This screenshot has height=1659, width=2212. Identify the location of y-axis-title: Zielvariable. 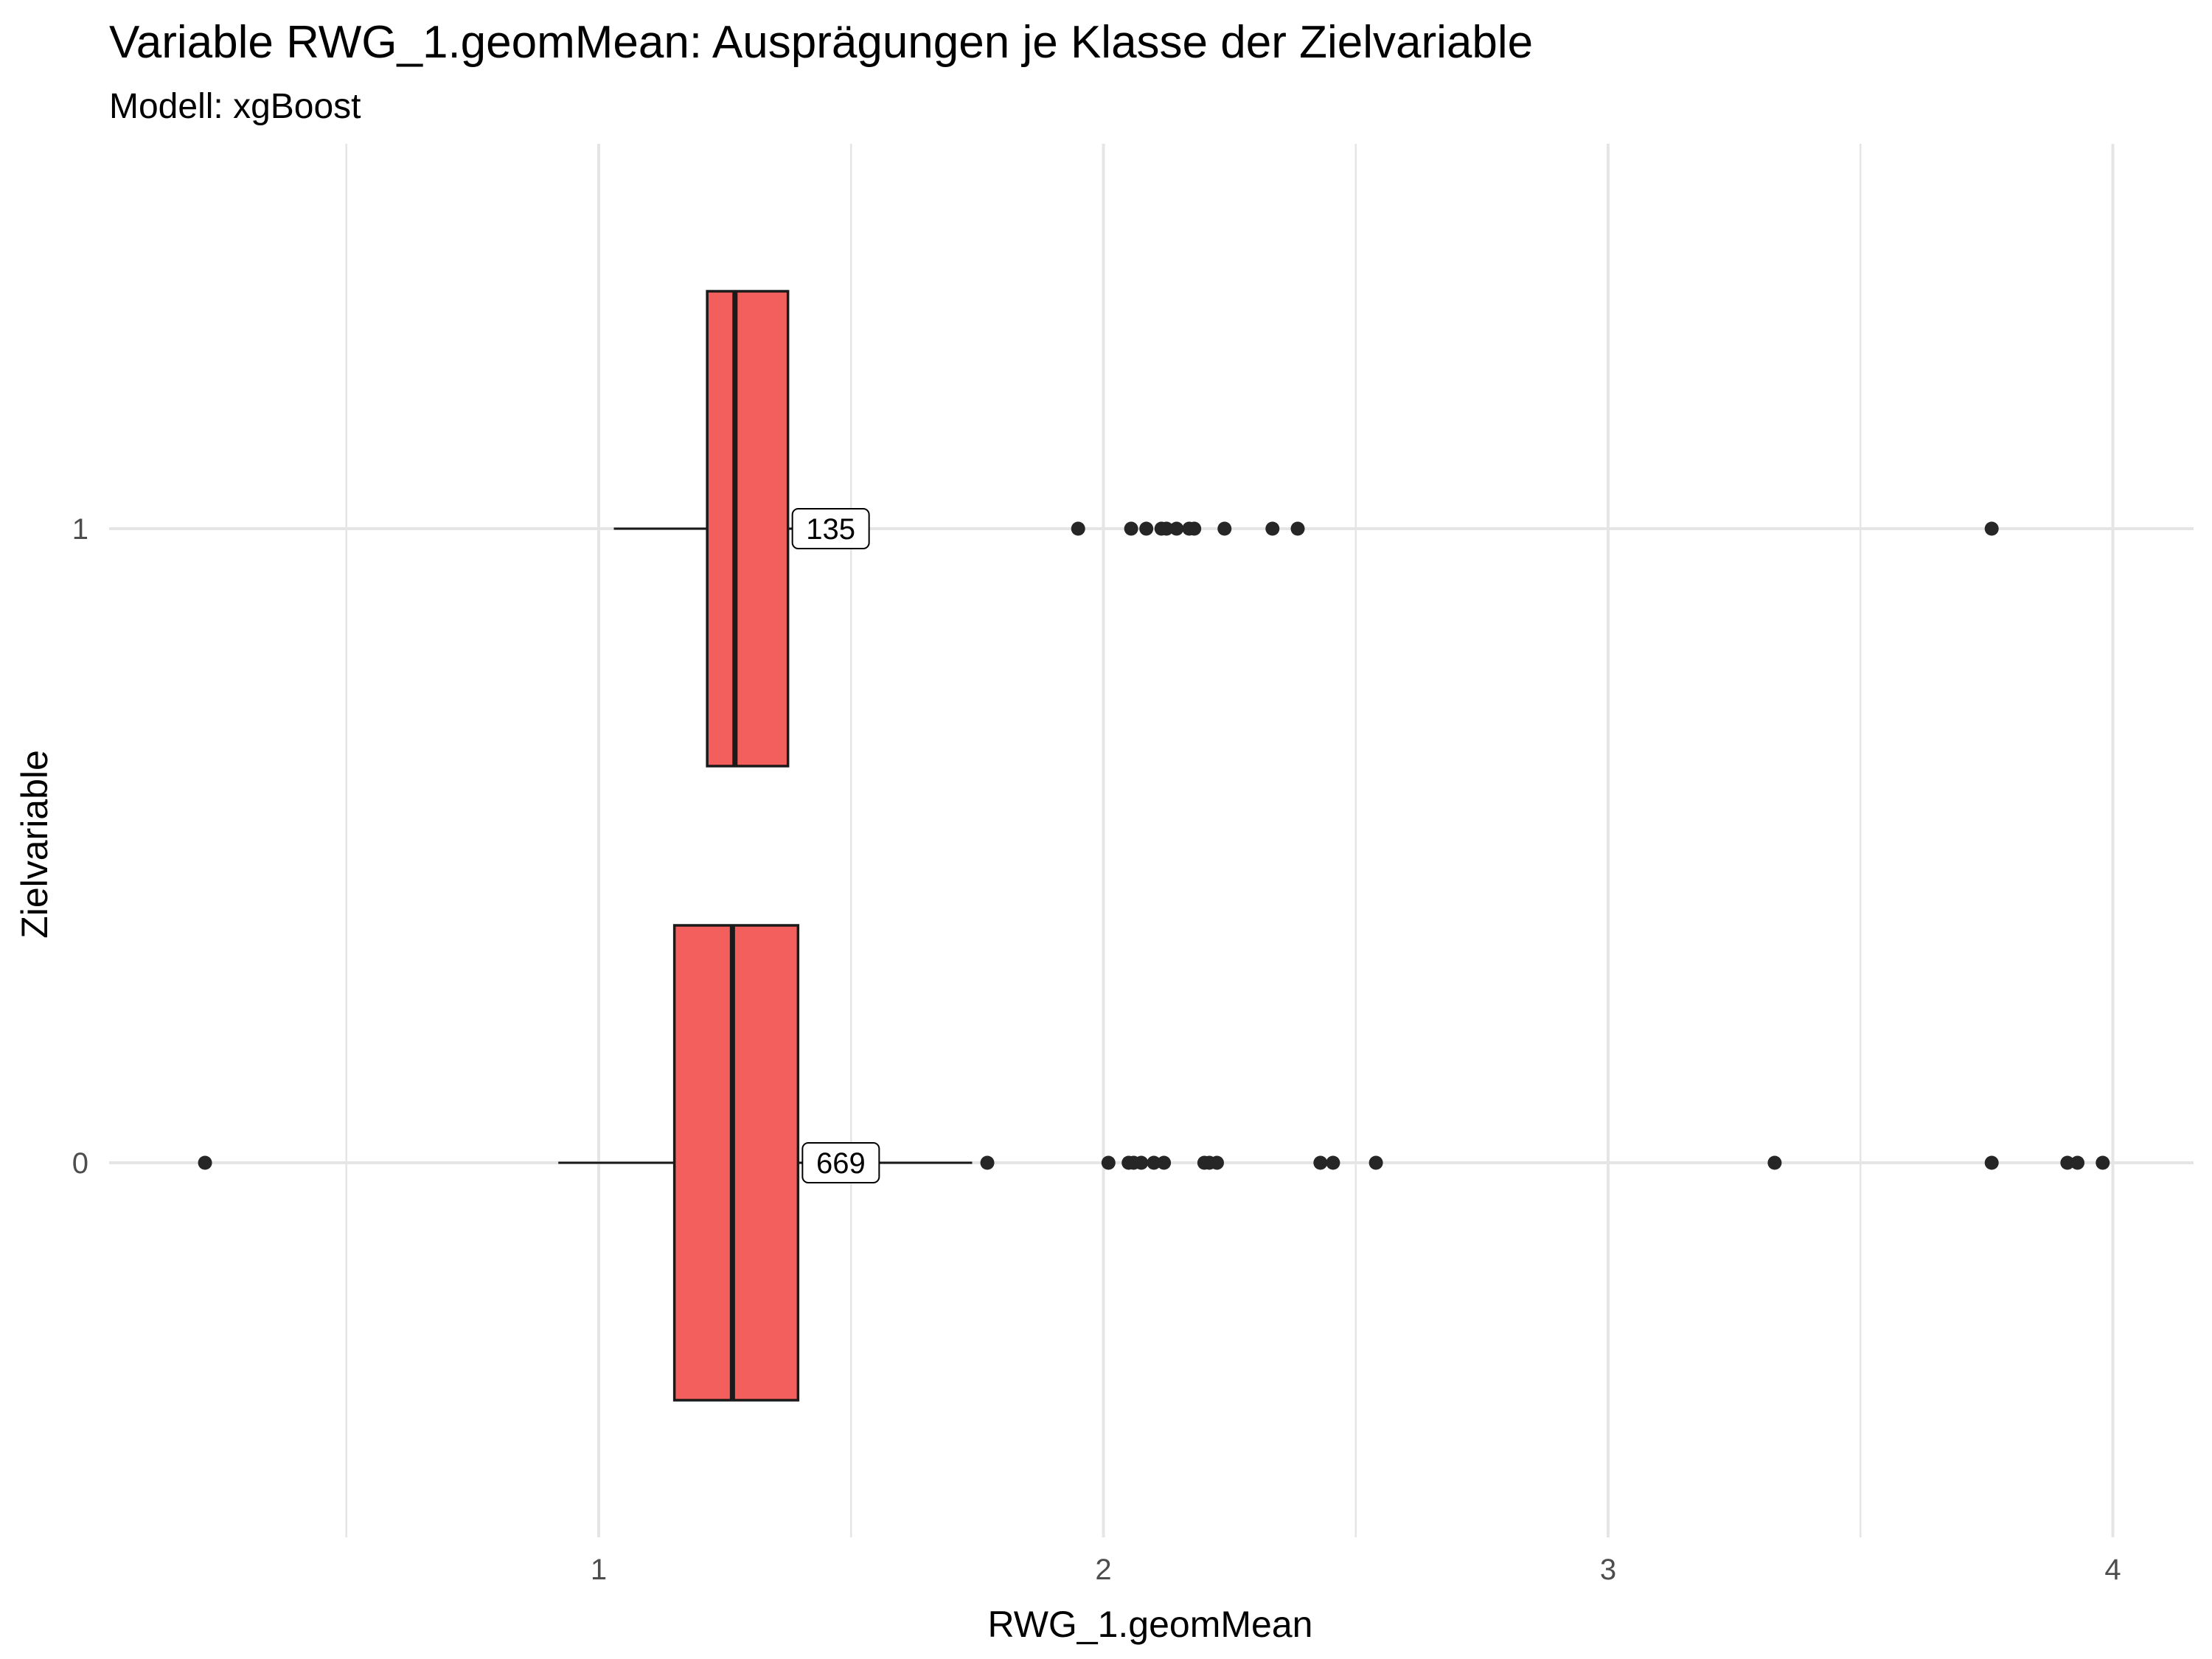
(34, 844).